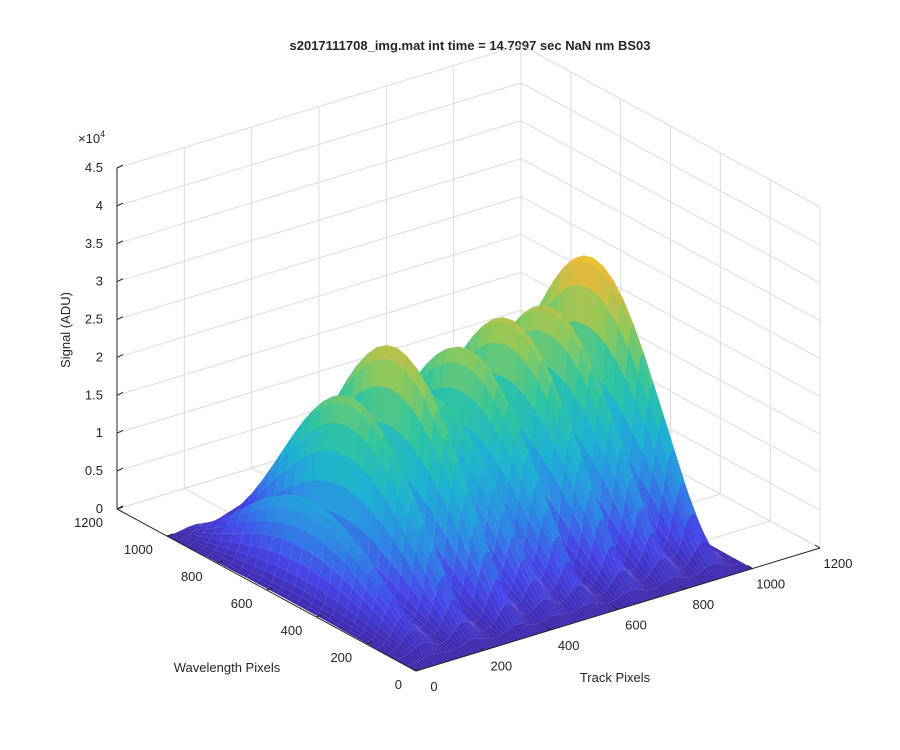  What do you see at coordinates (242, 603) in the screenshot?
I see `y-tick-label: 600` at bounding box center [242, 603].